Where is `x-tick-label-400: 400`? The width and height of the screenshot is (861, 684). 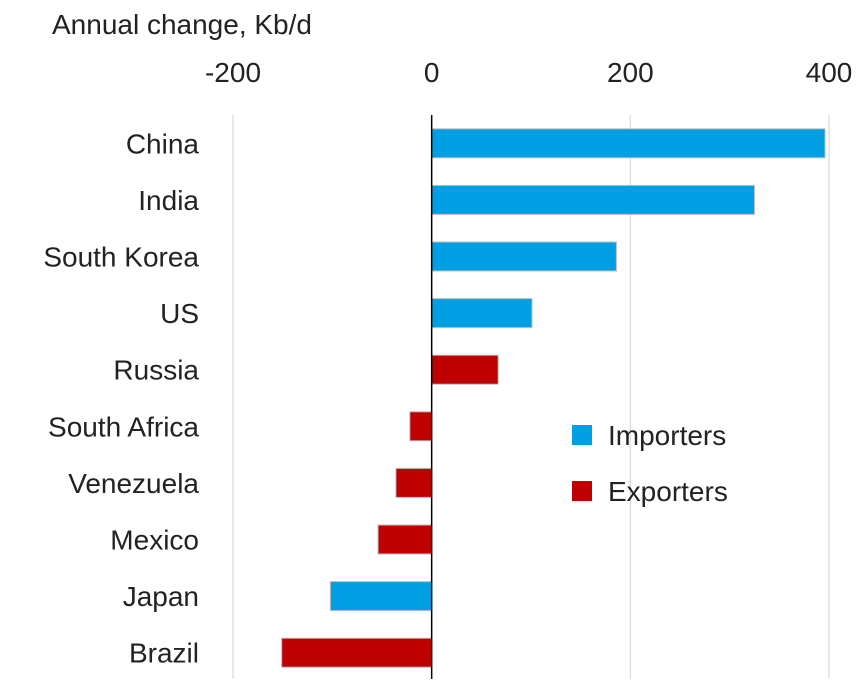 x-tick-label-400: 400 is located at coordinates (829, 72).